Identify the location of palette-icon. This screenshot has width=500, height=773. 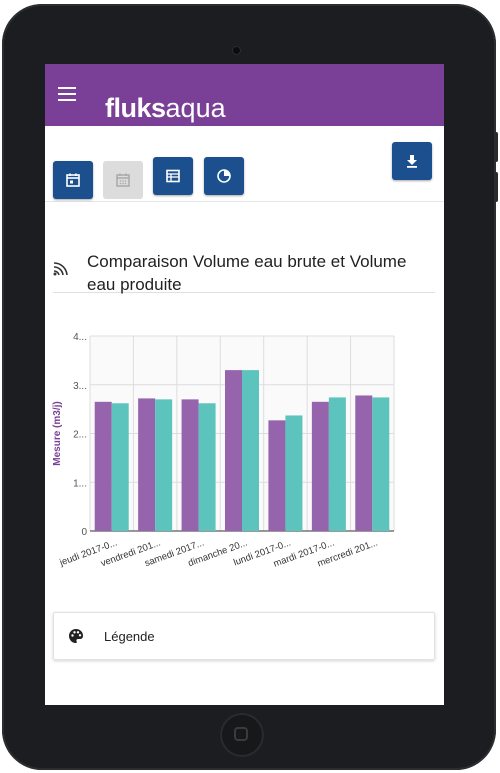
(76, 636).